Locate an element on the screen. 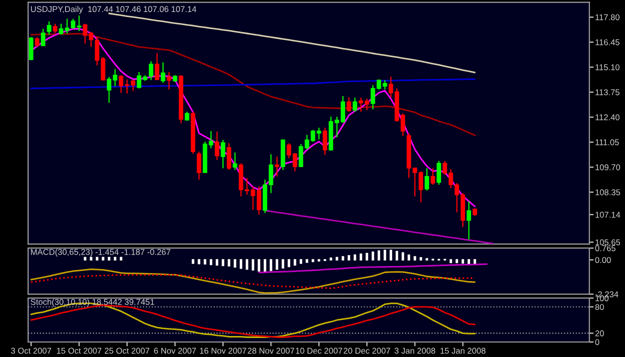 This screenshot has height=357, width=625. y-tick-label: 20 is located at coordinates (599, 333).